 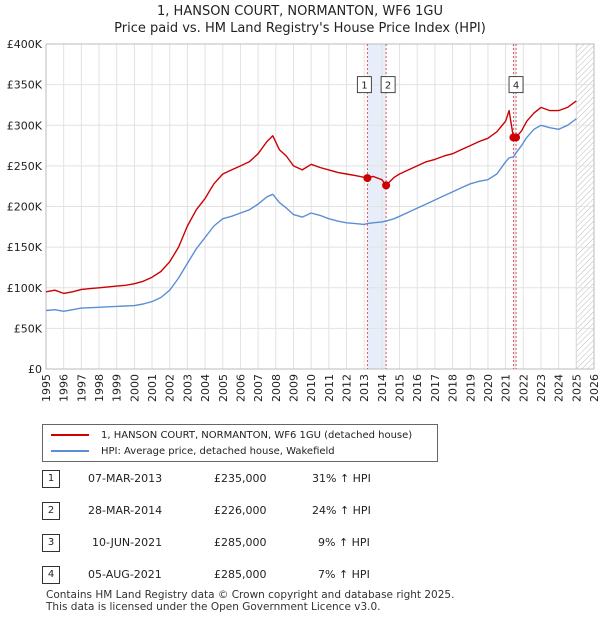 I want to click on x-tick-label: 2010, so click(x=311, y=388).